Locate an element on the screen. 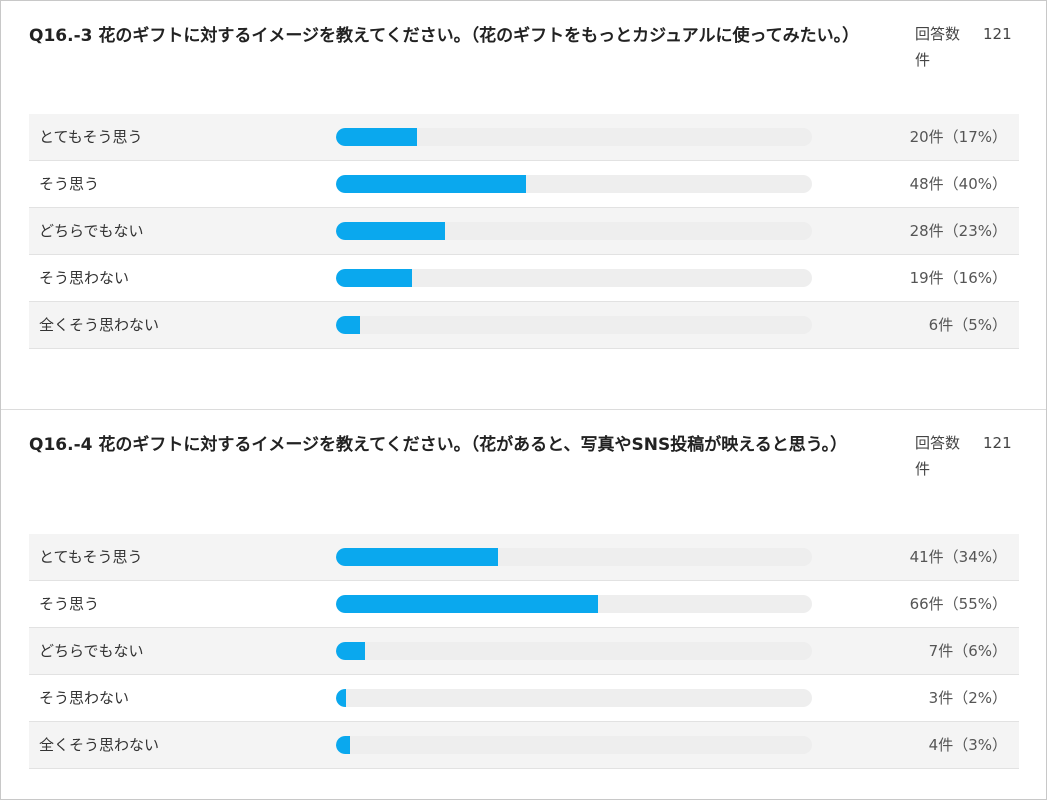  answer-count-label: 7件（6%） is located at coordinates (967, 651).